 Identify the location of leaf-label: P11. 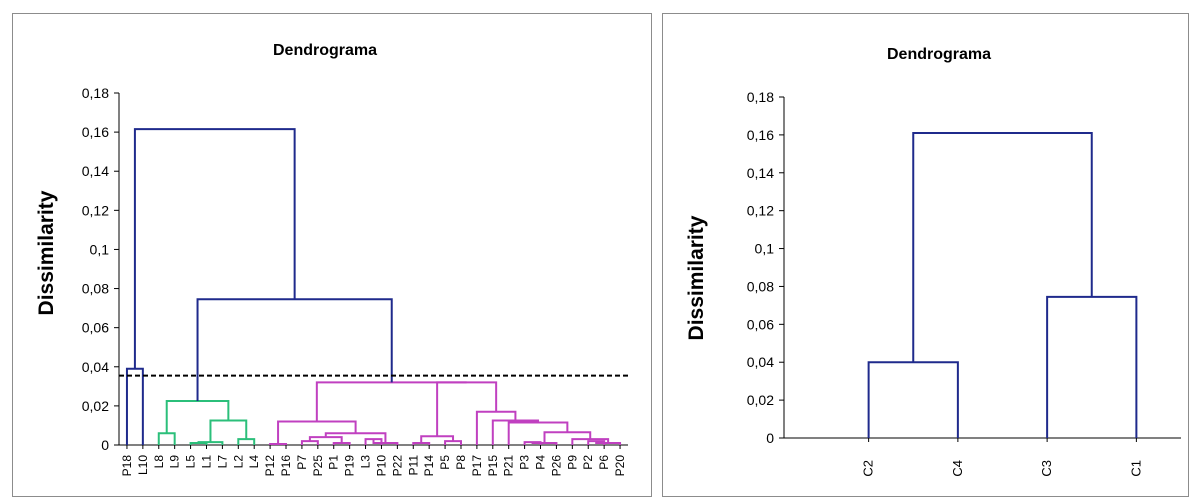
(413, 465).